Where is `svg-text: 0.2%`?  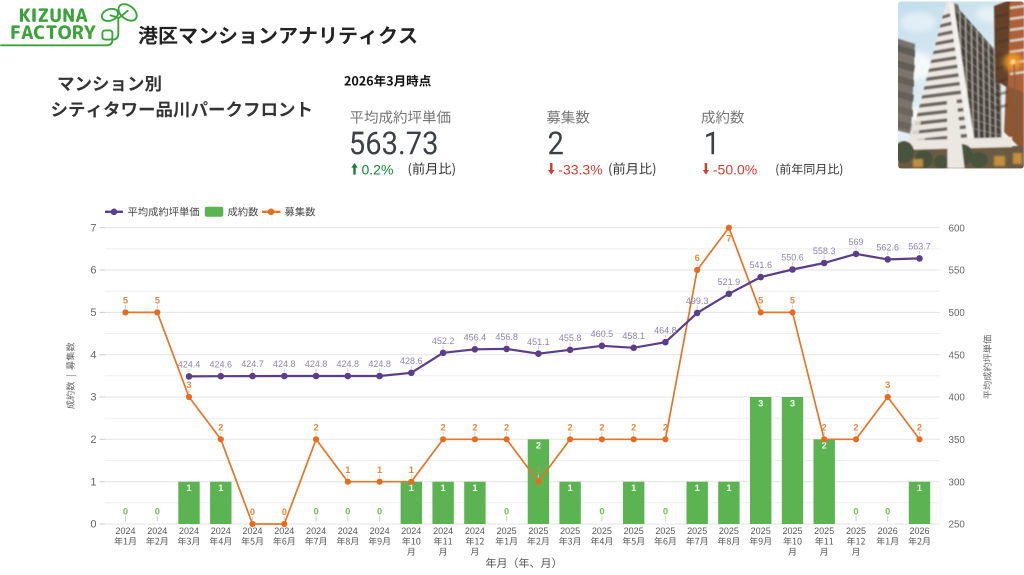 svg-text: 0.2% is located at coordinates (378, 169).